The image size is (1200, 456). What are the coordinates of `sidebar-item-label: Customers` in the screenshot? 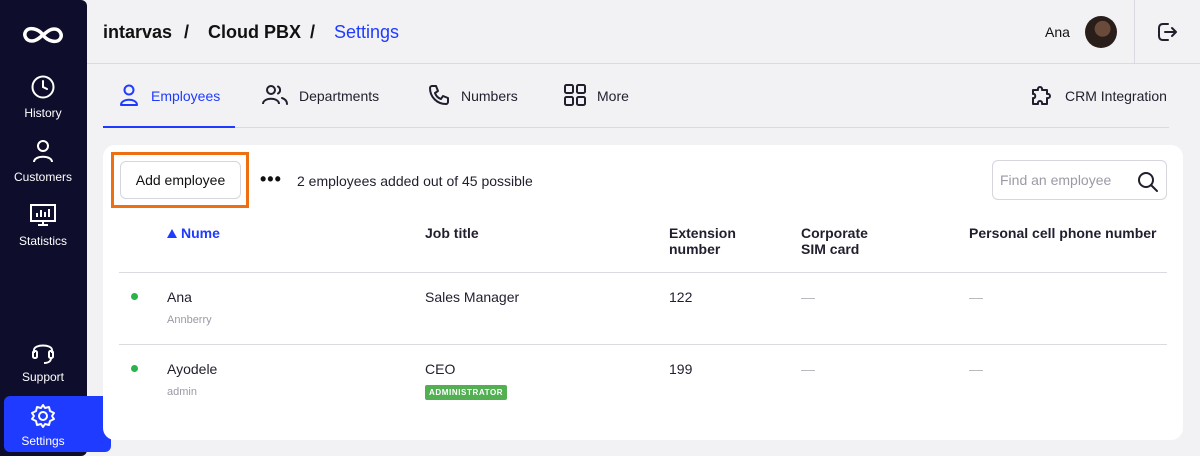 It's located at (42, 177).